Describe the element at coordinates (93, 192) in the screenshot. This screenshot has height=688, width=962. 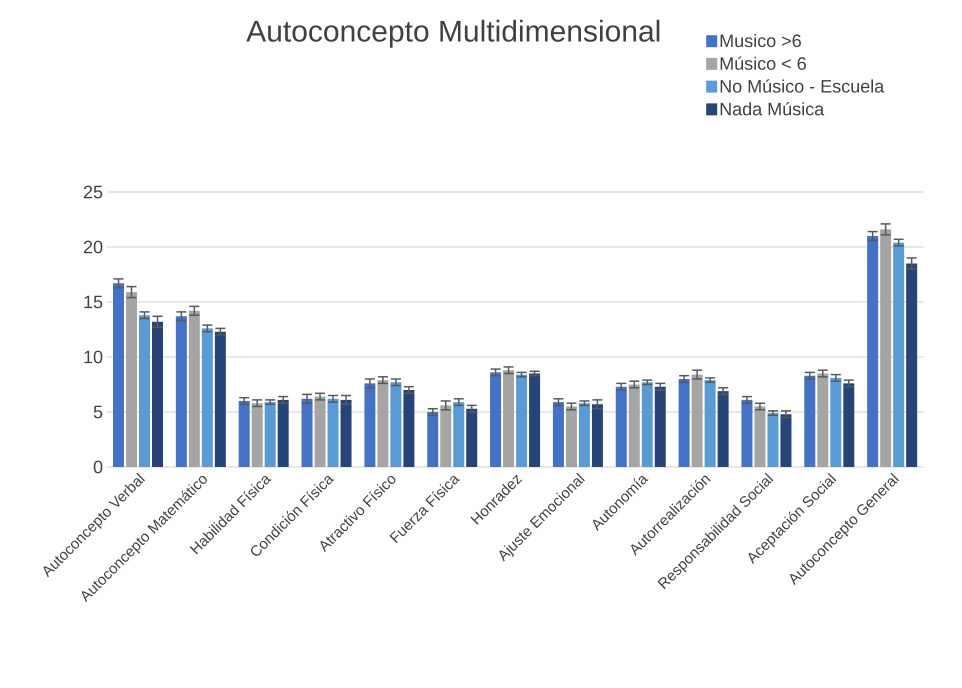
I see `y-tick-label: 25` at that location.